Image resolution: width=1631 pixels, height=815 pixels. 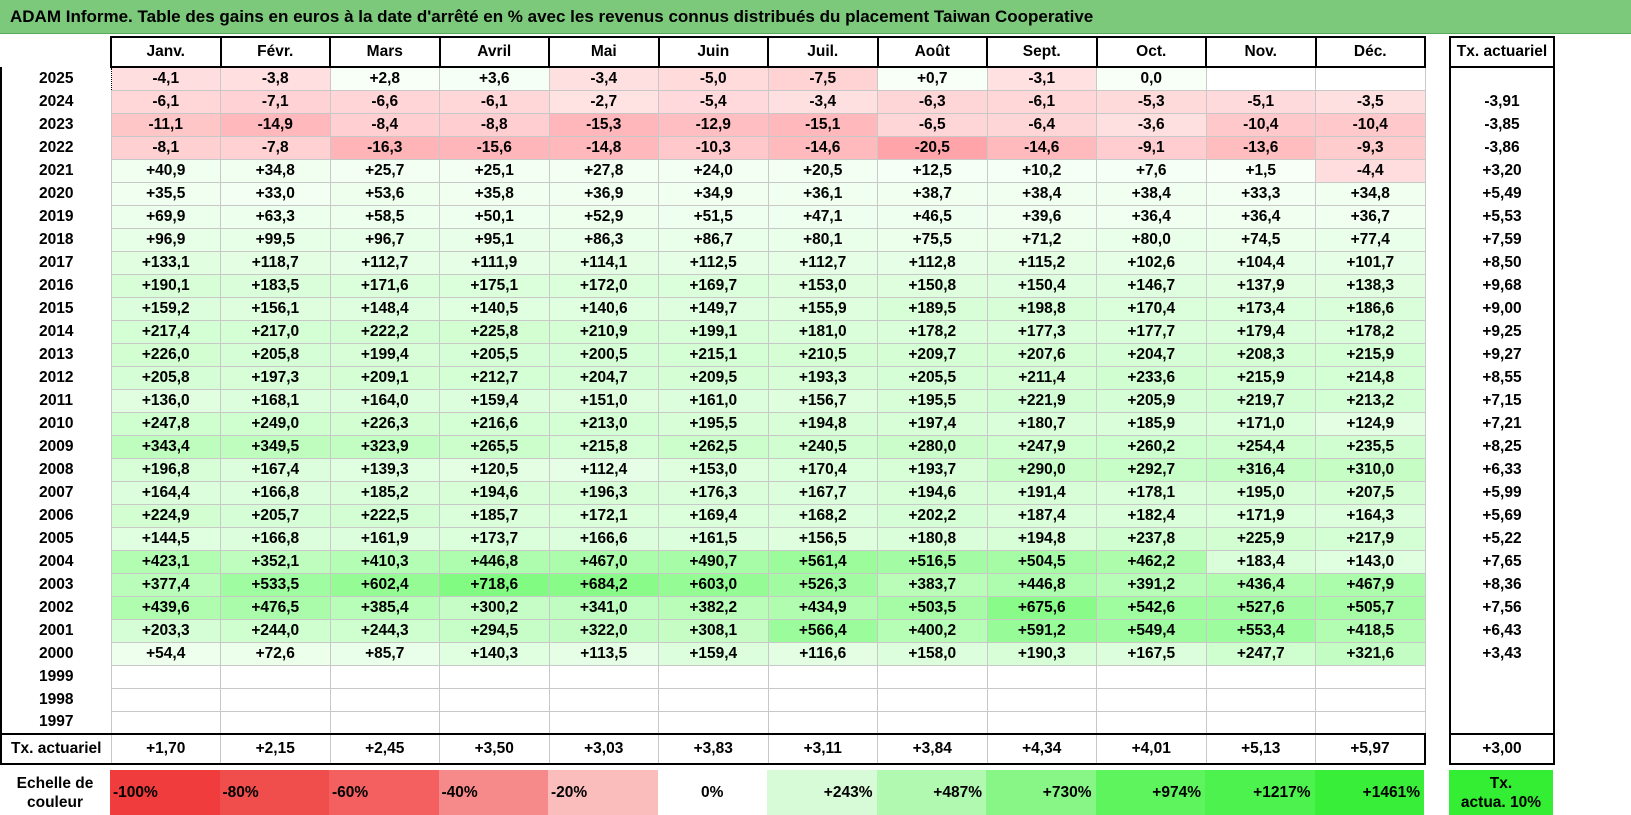 I want to click on gain-cell: +199,4, so click(x=384, y=354).